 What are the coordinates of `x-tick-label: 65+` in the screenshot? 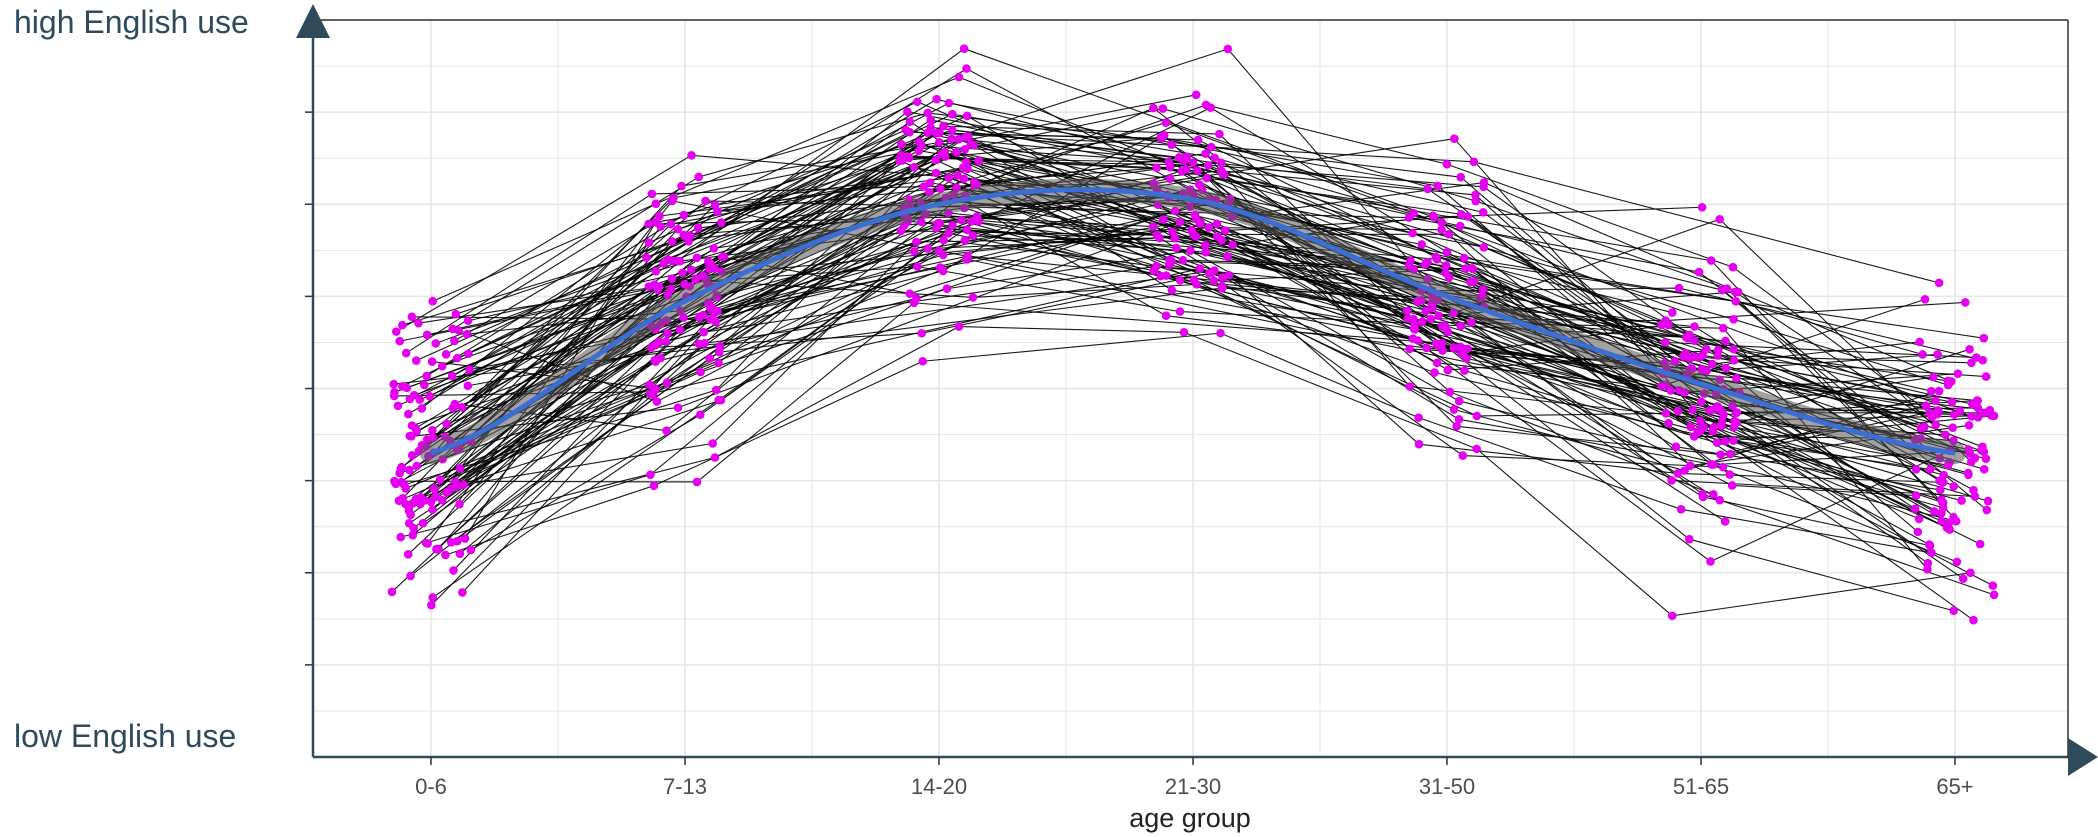 It's located at (1954, 786).